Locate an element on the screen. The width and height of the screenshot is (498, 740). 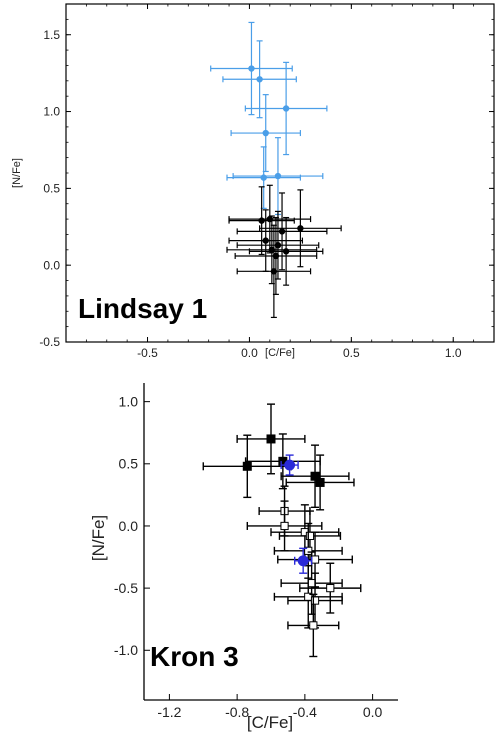
x-tick-label: 1.0 is located at coordinates (453, 353).